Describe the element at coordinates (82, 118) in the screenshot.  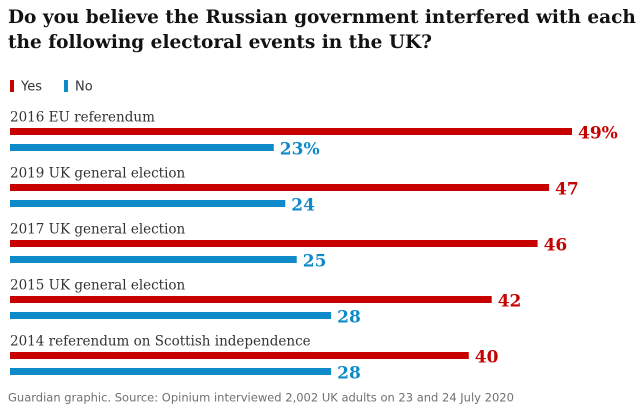
I see `category-label: 2016 EU referendum` at that location.